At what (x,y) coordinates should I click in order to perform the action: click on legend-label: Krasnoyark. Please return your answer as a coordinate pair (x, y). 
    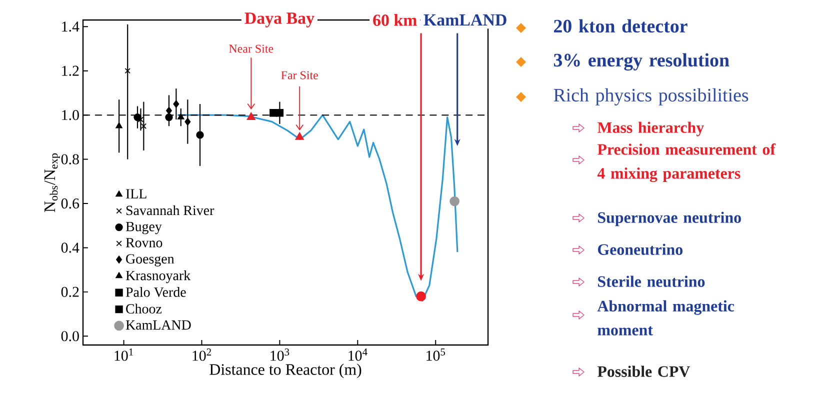
    Looking at the image, I should click on (158, 277).